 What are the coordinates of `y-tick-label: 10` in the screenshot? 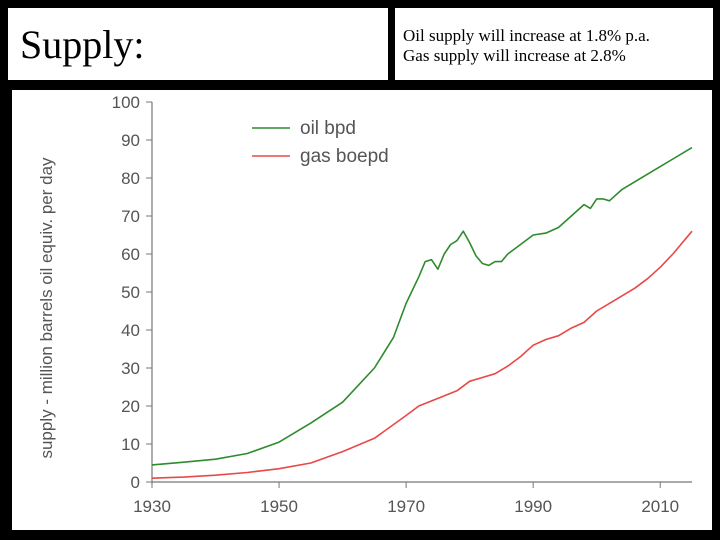 It's located at (130, 444).